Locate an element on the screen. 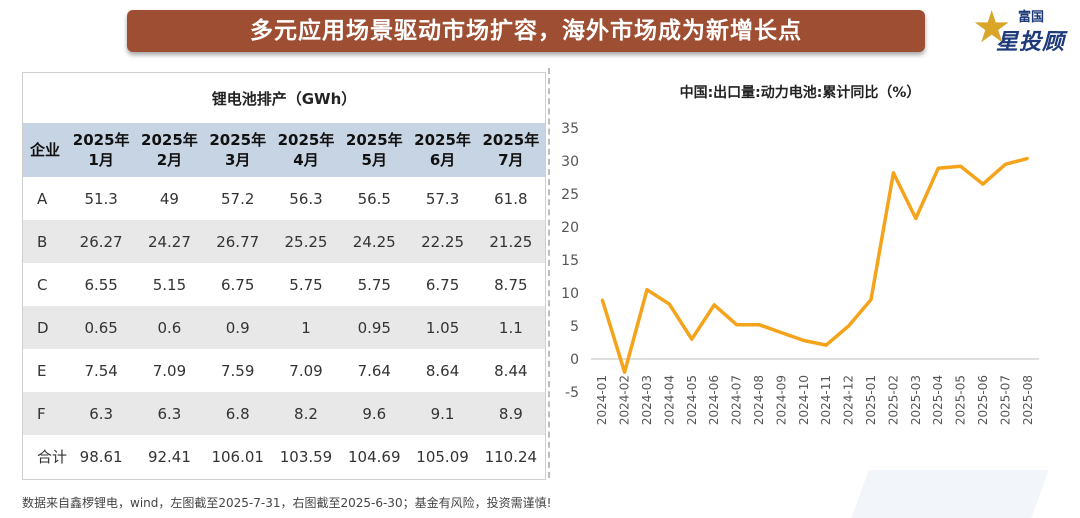  value-cell: 1.05 is located at coordinates (442, 327).